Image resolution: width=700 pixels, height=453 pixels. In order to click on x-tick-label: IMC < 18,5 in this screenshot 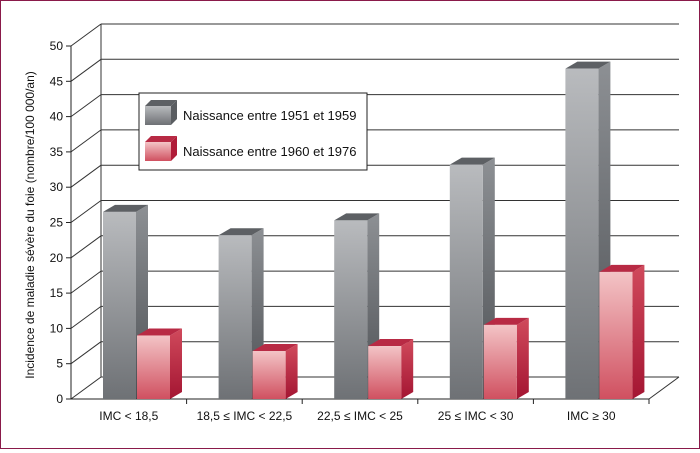, I will do `click(128, 416)`.